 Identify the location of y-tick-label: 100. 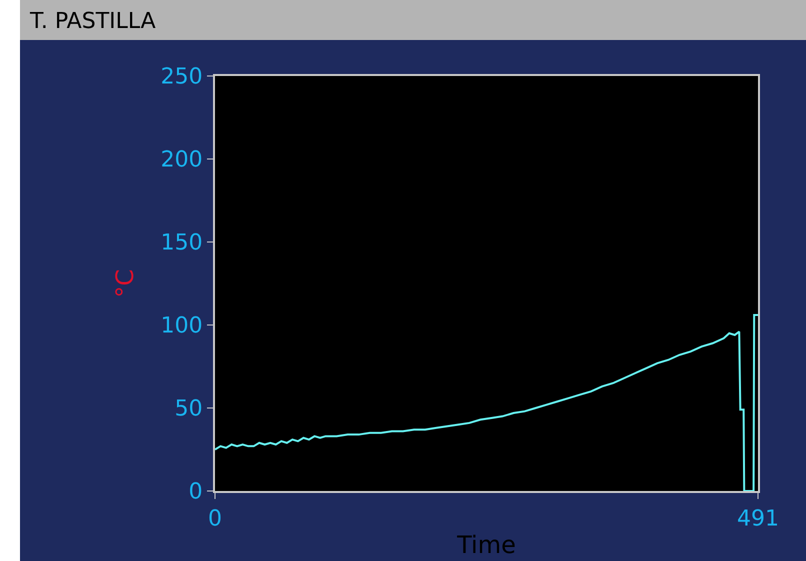
(181, 326).